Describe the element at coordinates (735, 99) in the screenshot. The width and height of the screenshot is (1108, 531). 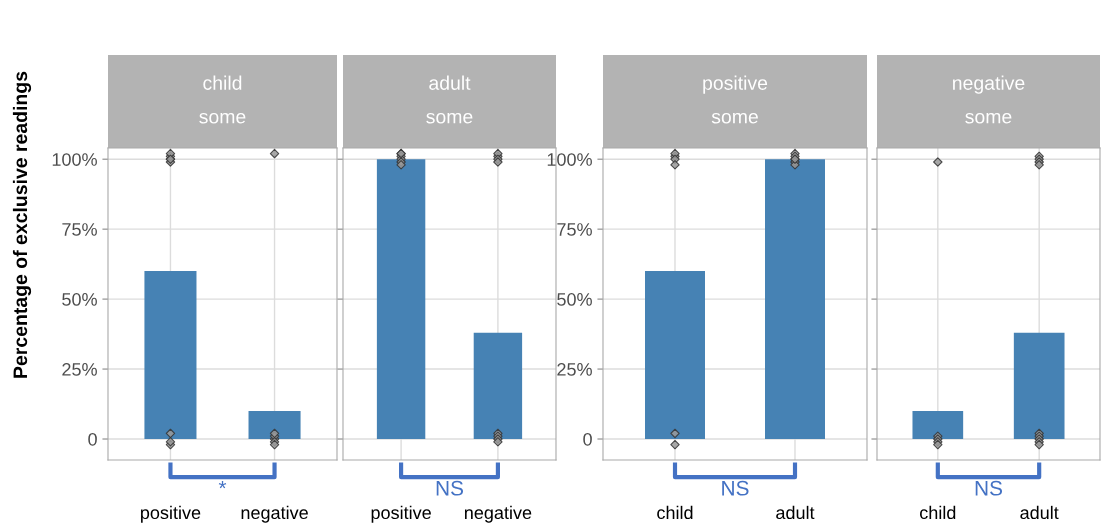
I see `chart-title: positive some` at that location.